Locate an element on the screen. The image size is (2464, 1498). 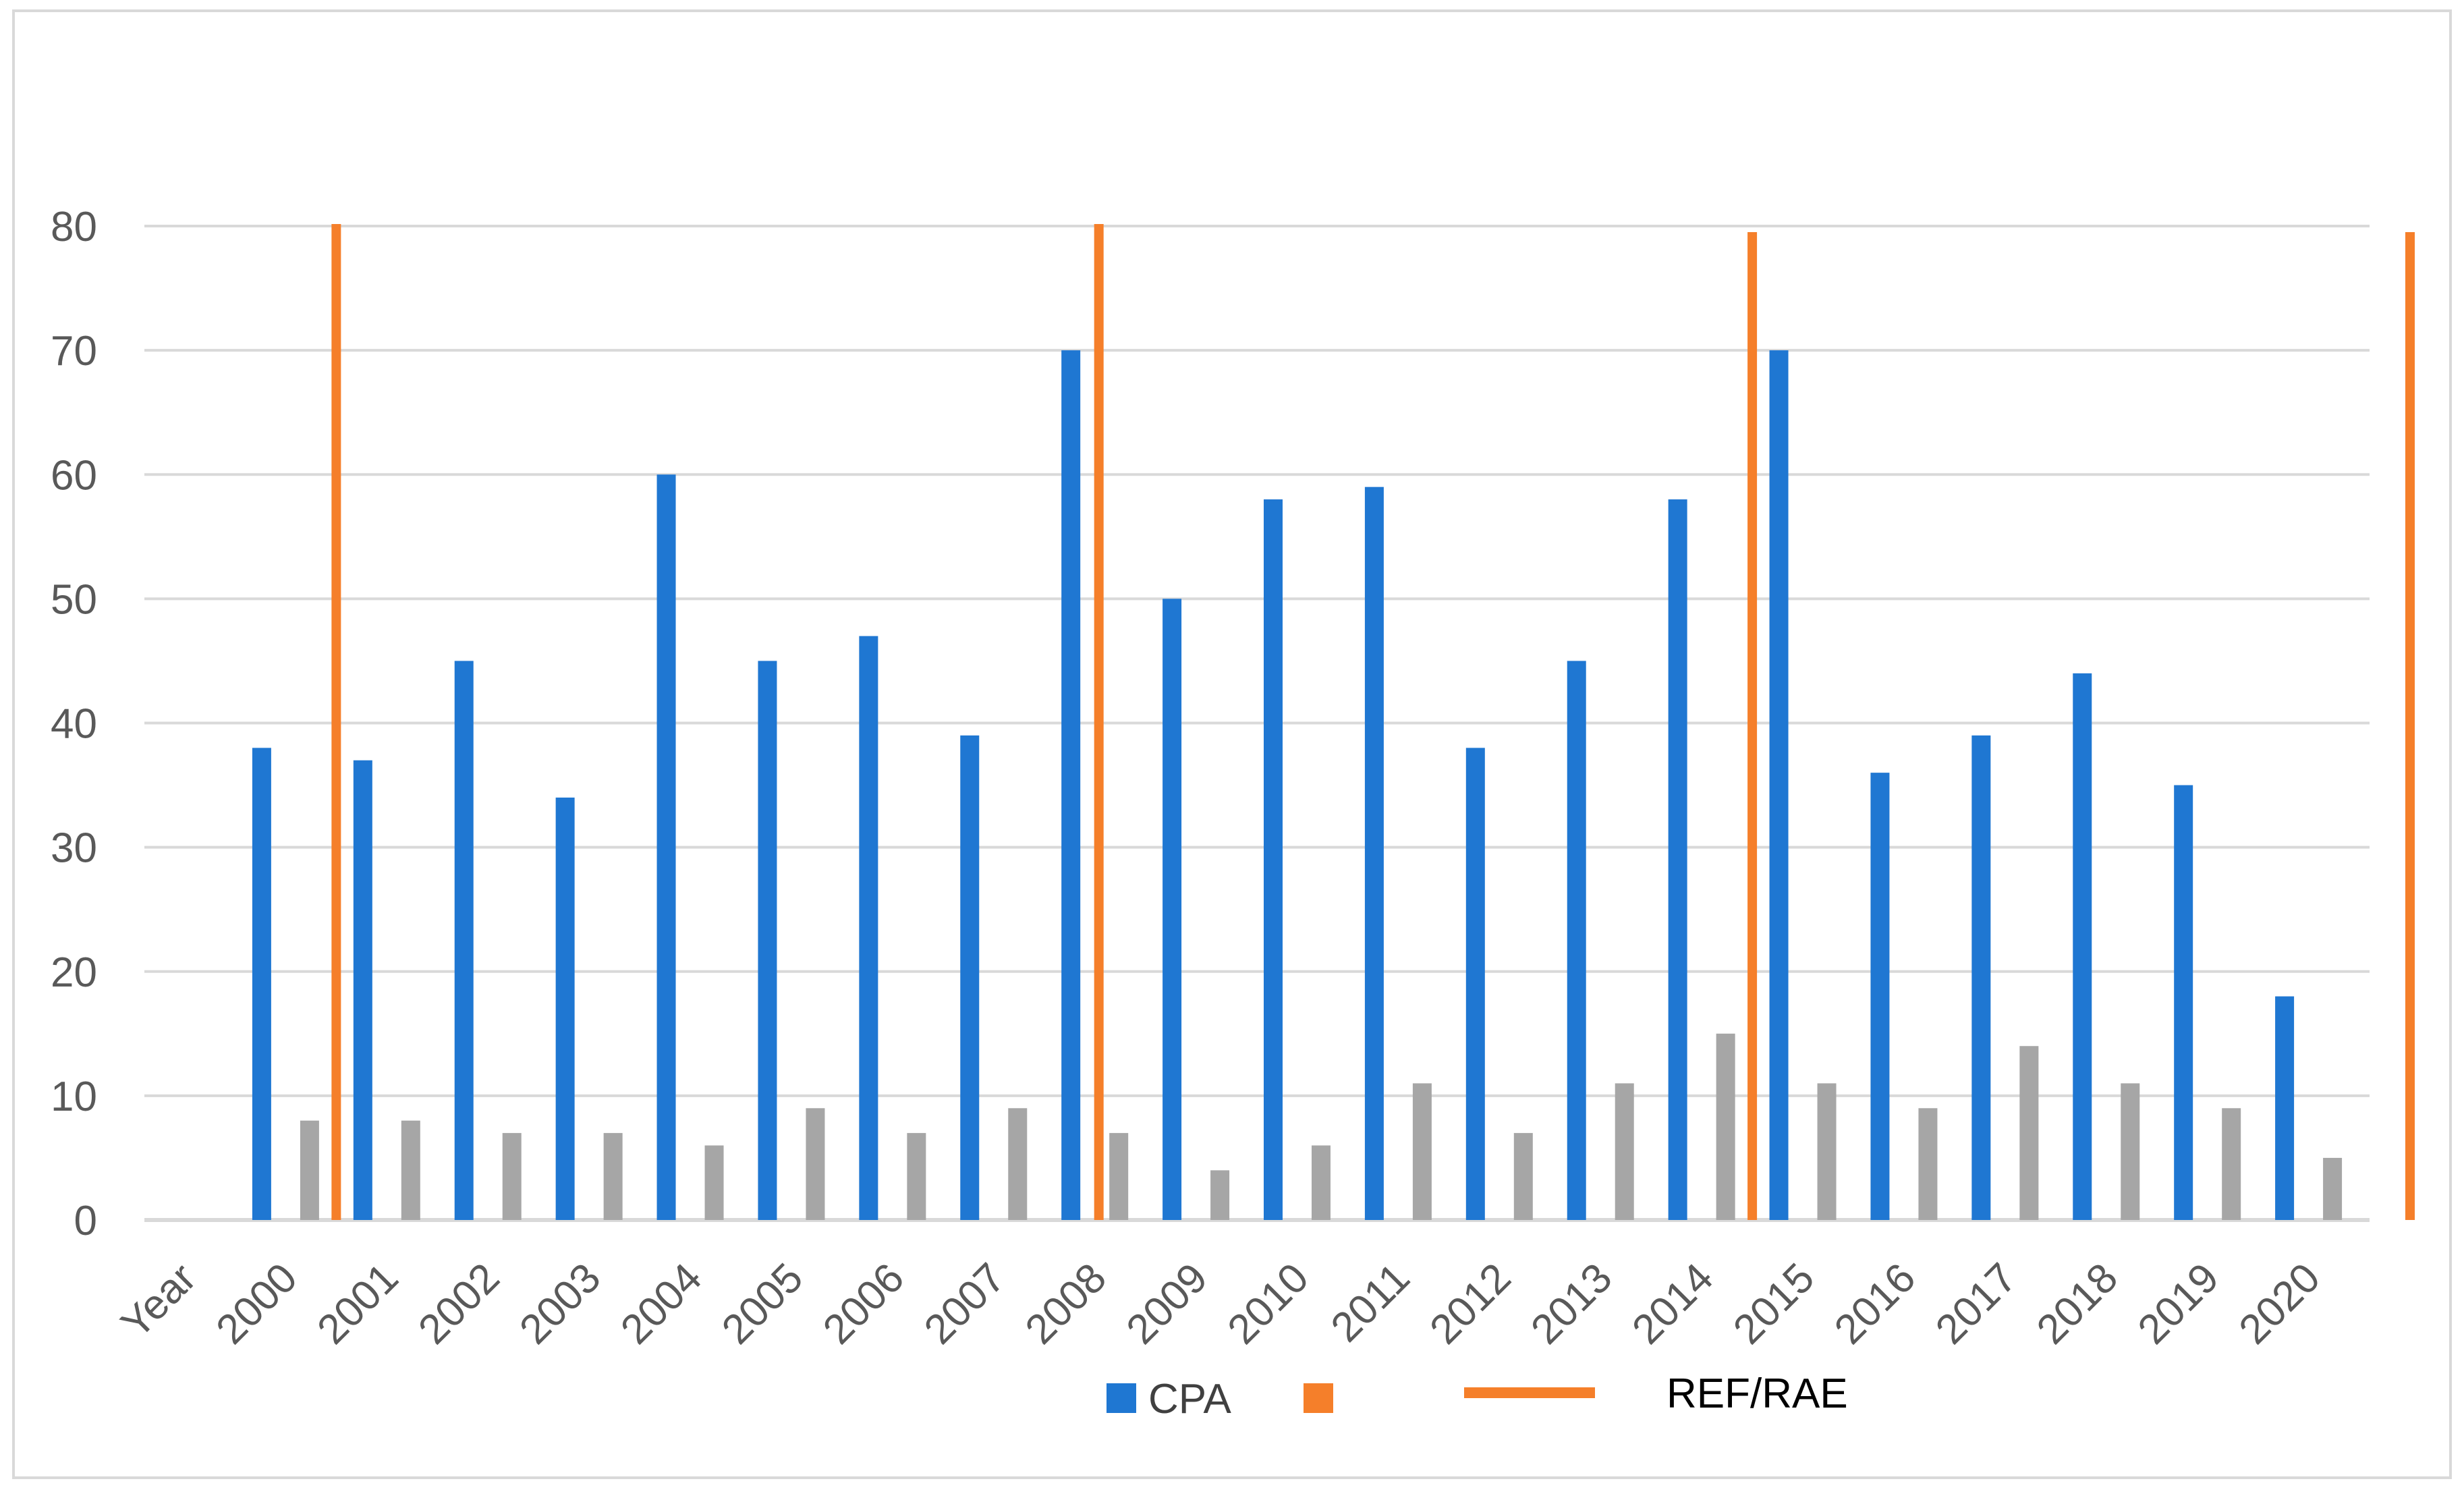
x-tick-label: 2017 is located at coordinates (1976, 1303).